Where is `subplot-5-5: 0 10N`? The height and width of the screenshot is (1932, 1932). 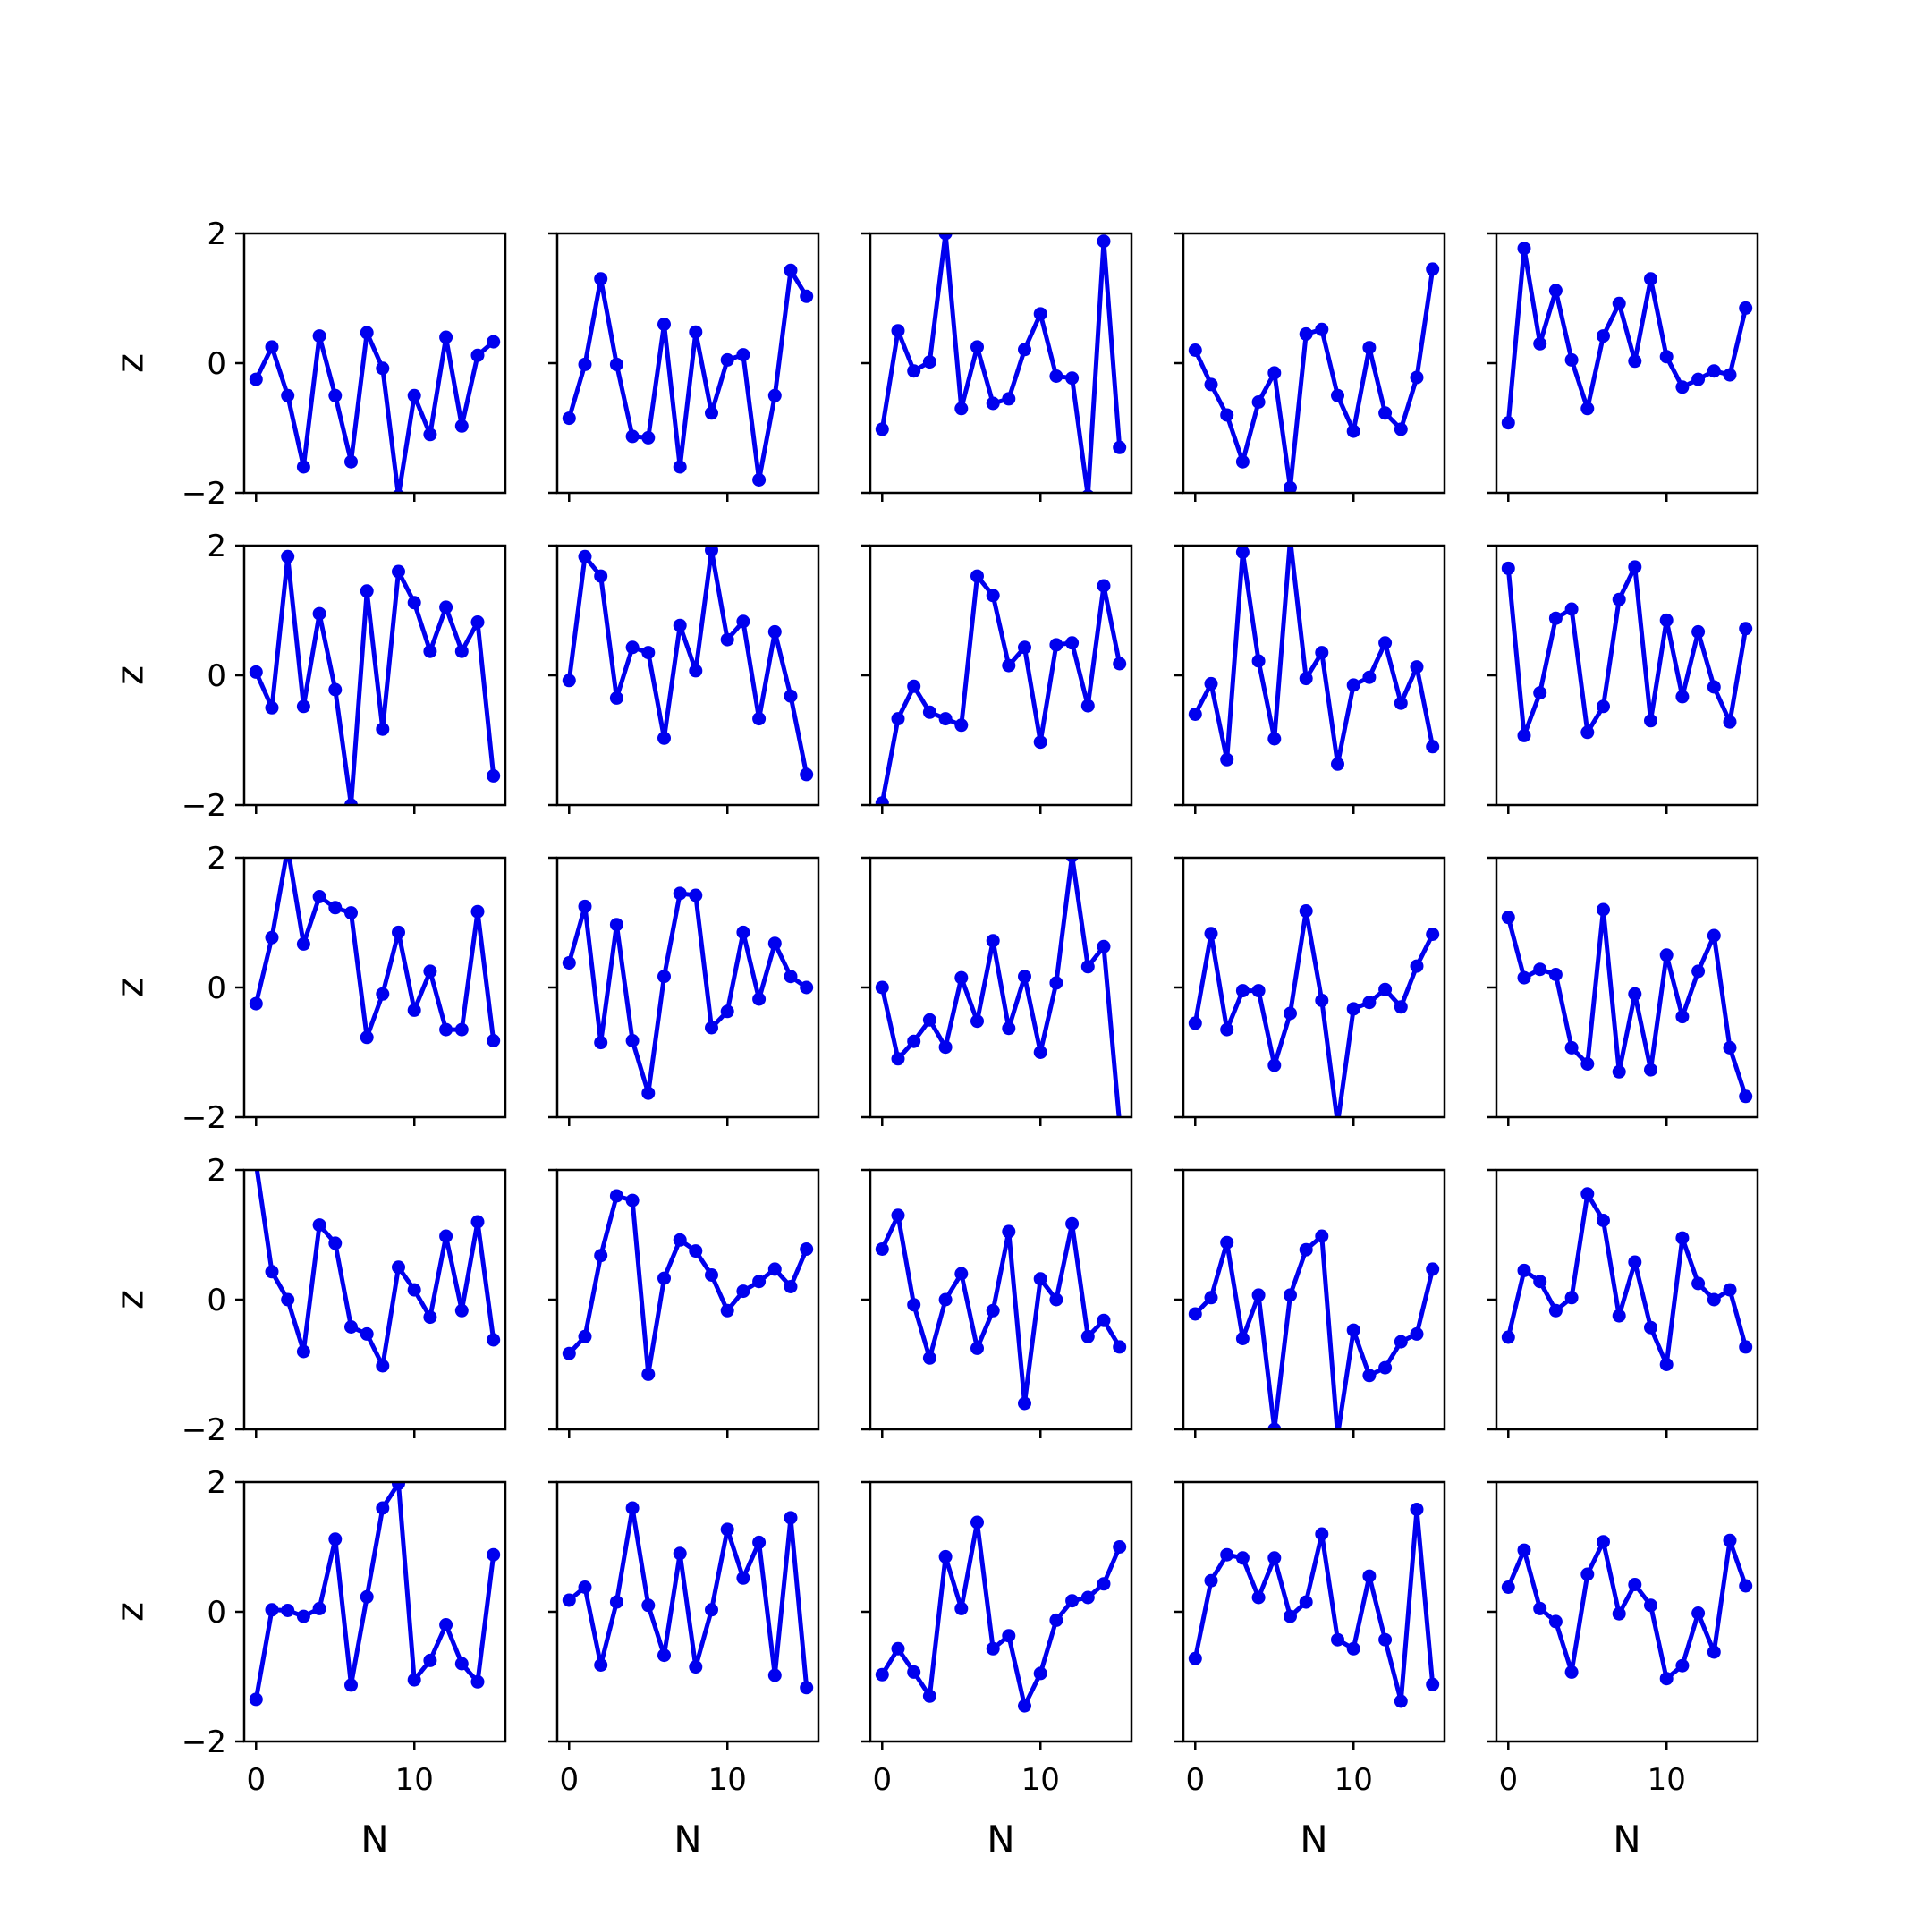 subplot-5-5: 0 10N is located at coordinates (1623, 1670).